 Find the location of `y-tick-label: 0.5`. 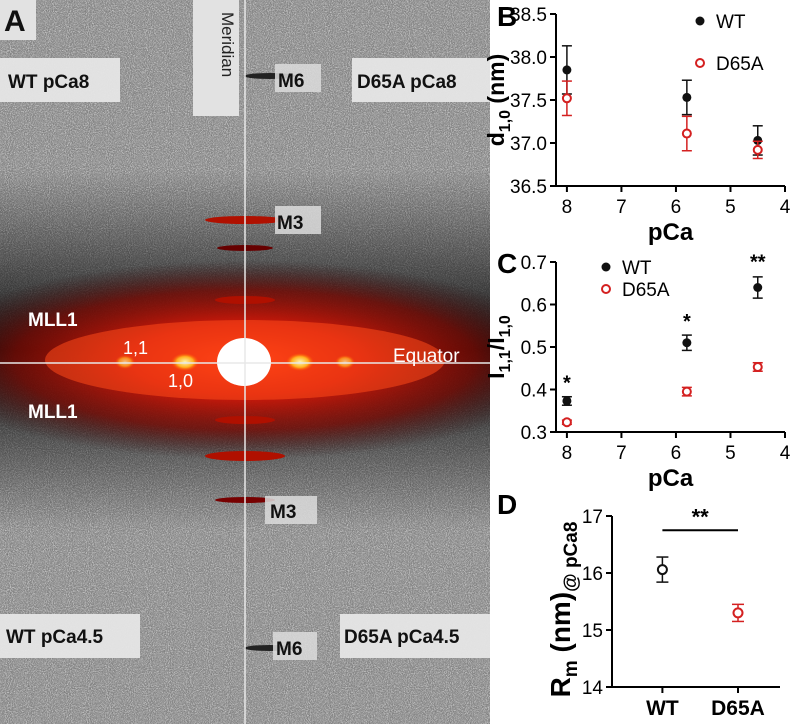

y-tick-label: 0.5 is located at coordinates (534, 348).